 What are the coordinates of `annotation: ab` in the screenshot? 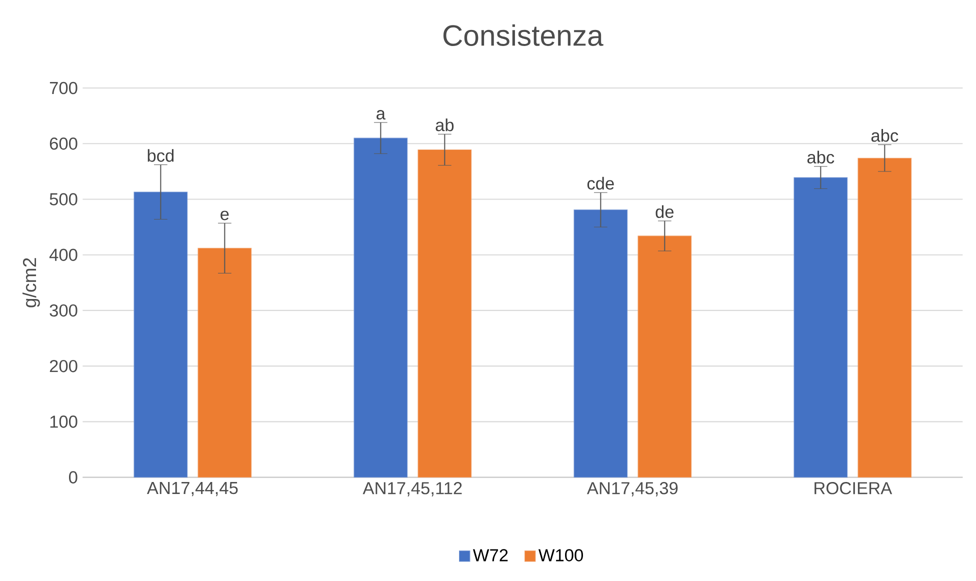 It's located at (445, 125).